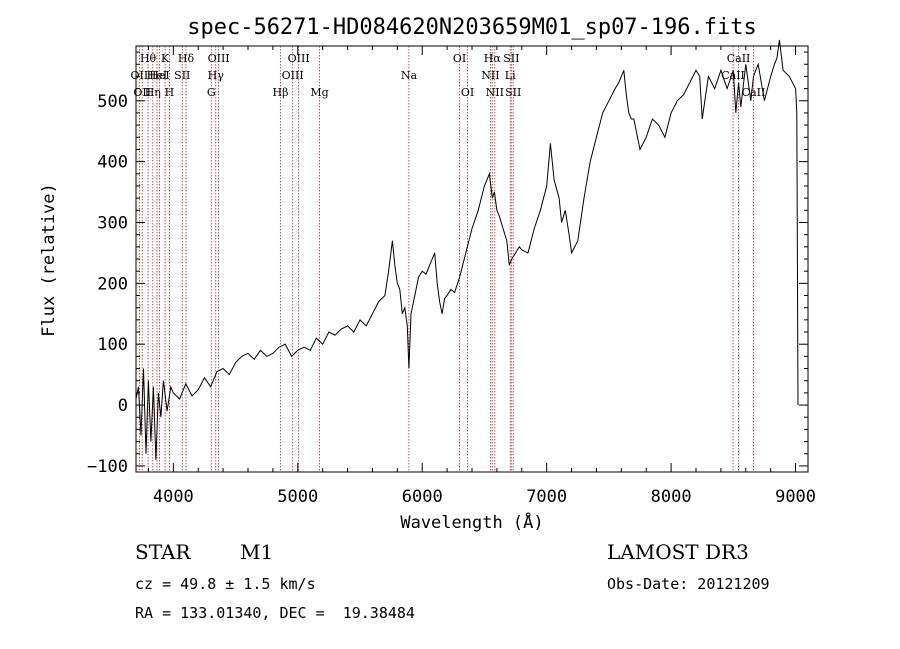 This screenshot has height=649, width=900. I want to click on x-tick-label: 6000, so click(422, 497).